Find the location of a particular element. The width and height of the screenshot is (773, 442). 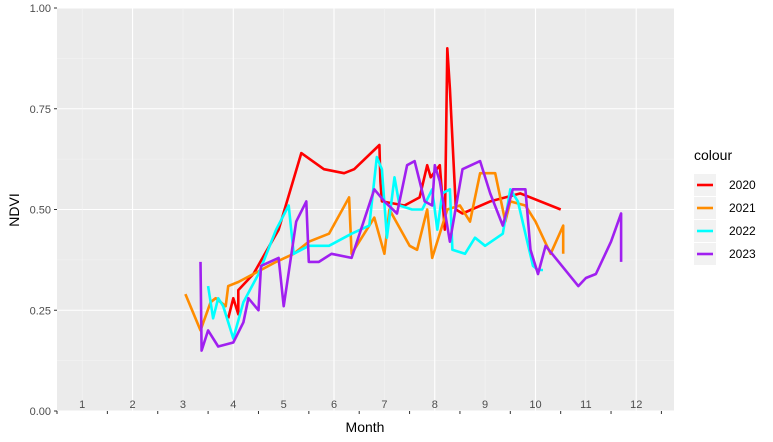

x-tick-label: 9 is located at coordinates (485, 405).